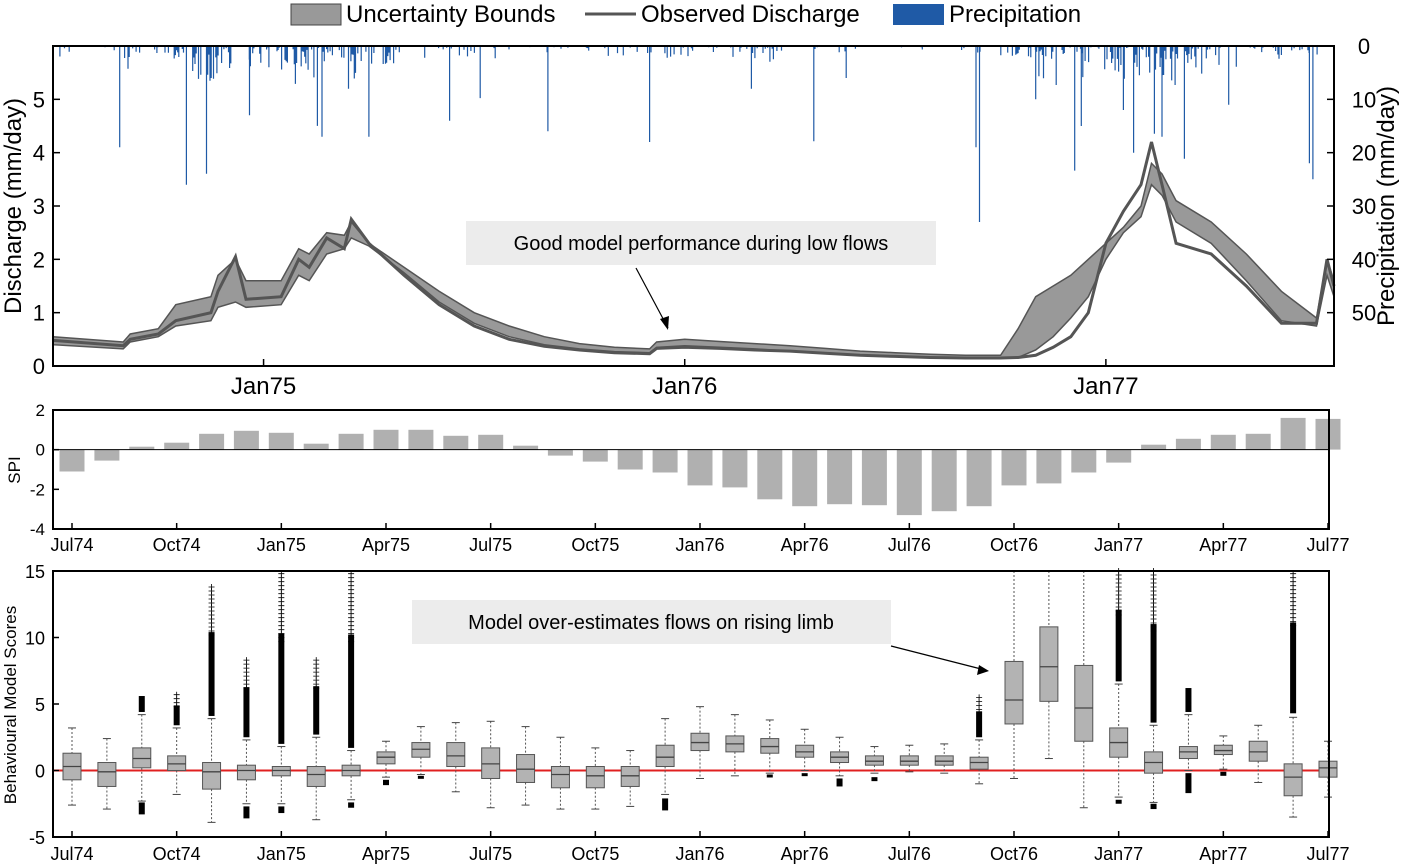  I want to click on spi-x-tick-label: Jul76, so click(909, 545).